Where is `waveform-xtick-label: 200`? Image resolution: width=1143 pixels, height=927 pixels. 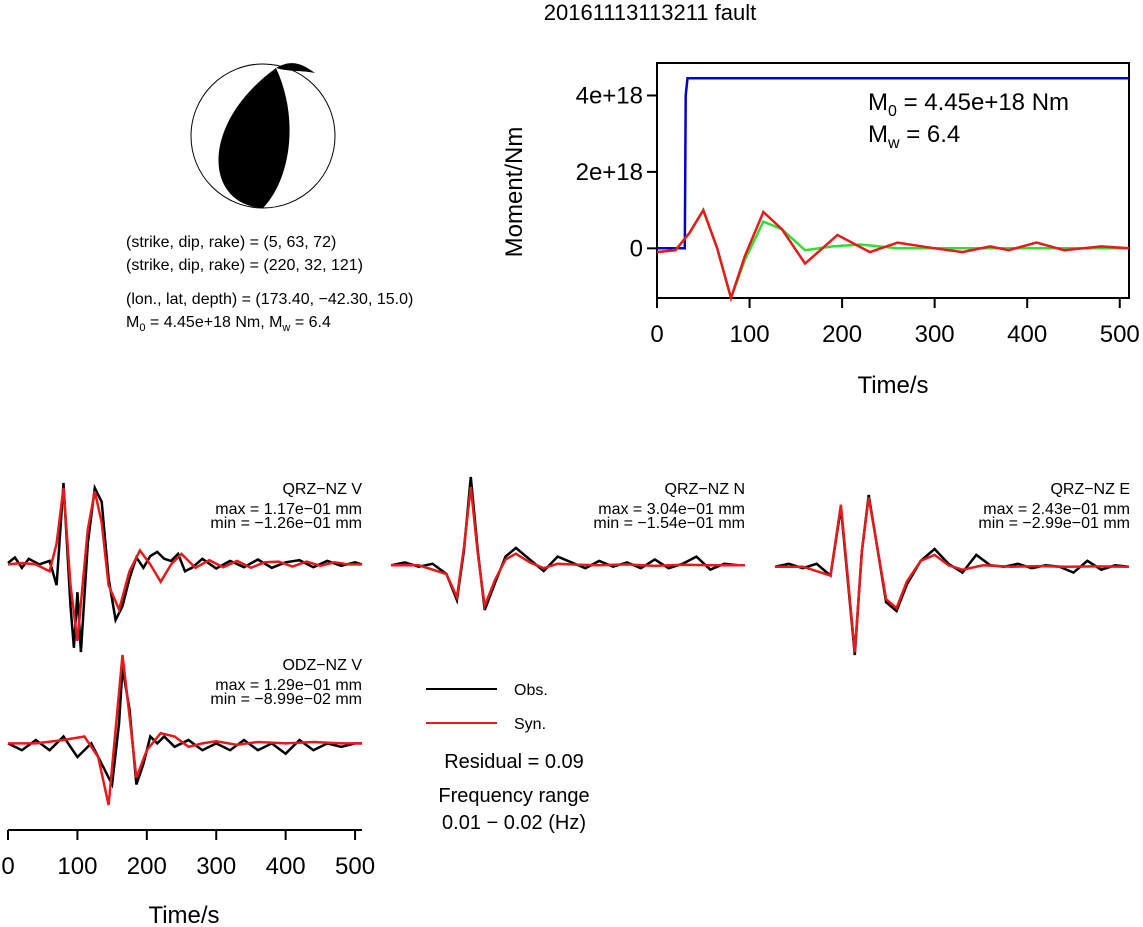
waveform-xtick-label: 200 is located at coordinates (147, 866).